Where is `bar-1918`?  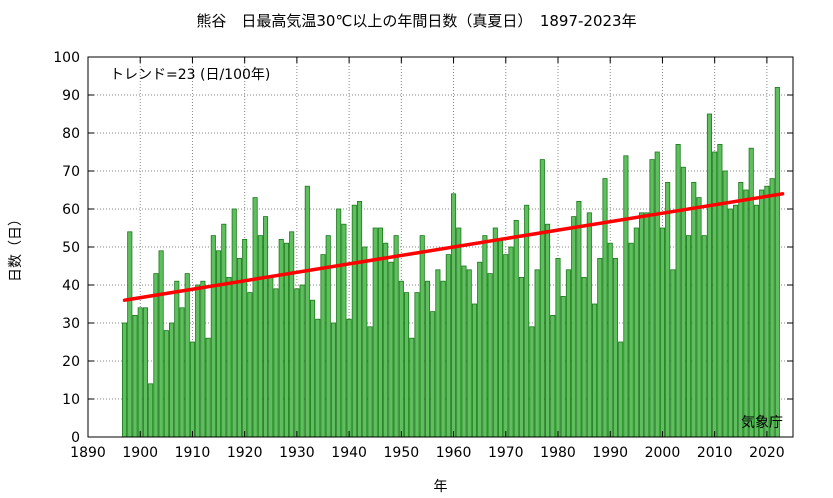 bar-1918 is located at coordinates (234, 323).